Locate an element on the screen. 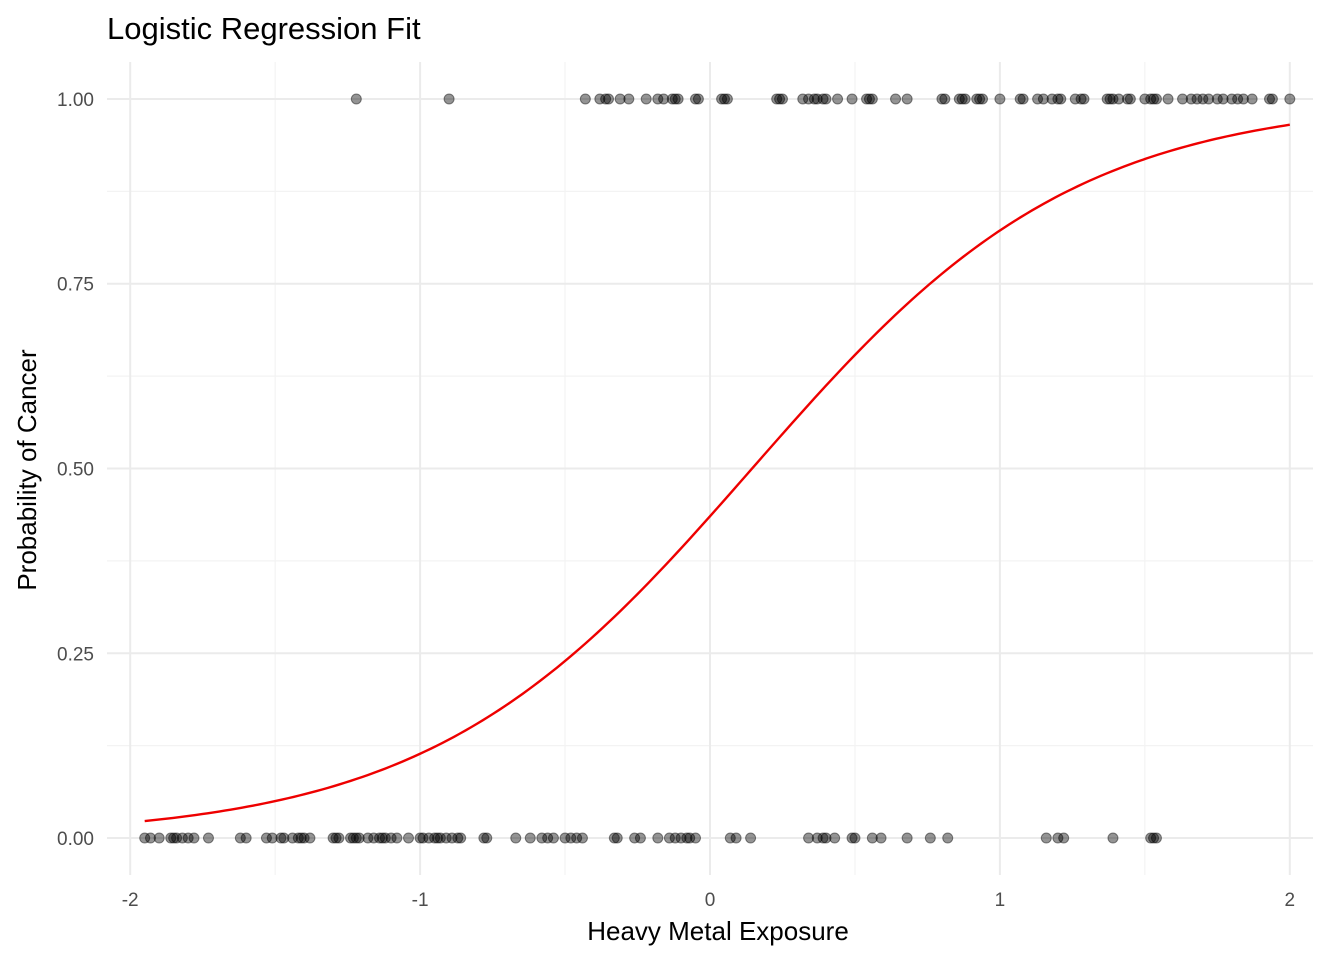 The height and width of the screenshot is (960, 1344). y-tick-label: 0.50 is located at coordinates (75, 470).